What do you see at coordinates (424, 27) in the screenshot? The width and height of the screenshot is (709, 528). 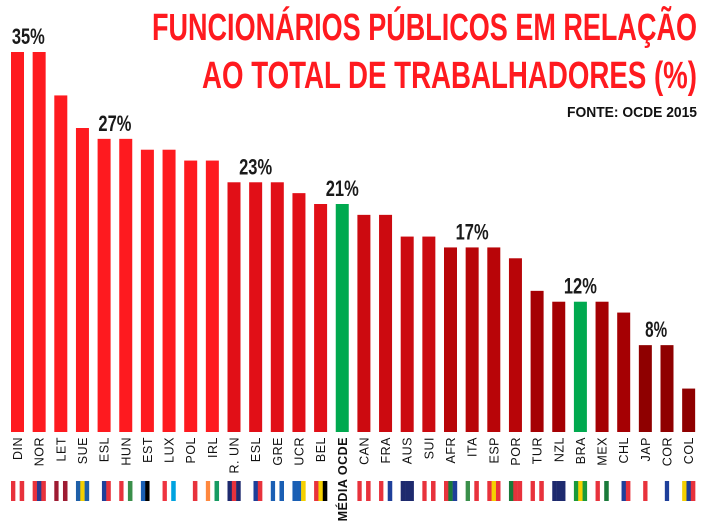 I see `chart-title-line1: FUNCIONÁRIOS PÚBLICOS EM RELAÇÃO` at bounding box center [424, 27].